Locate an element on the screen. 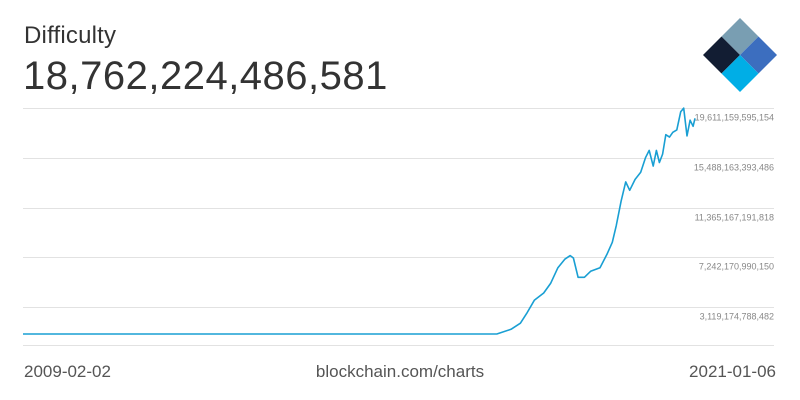 This screenshot has height=400, width=800. blockchain-logo-icon is located at coordinates (740, 55).